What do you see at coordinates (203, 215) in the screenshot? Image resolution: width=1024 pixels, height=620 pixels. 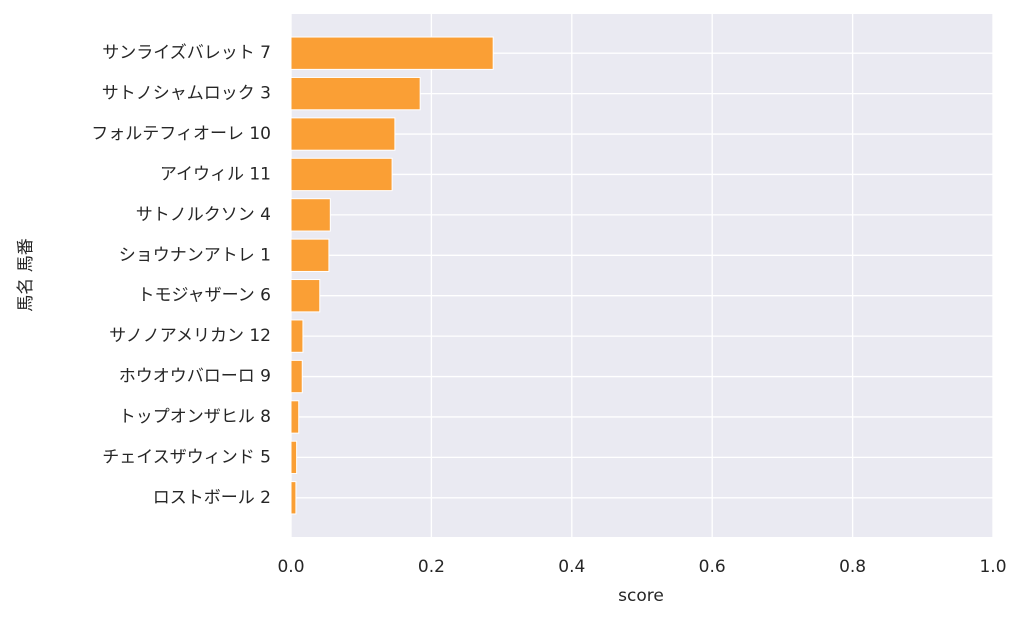 I see `y-tick-label: サトノルクソン 4` at bounding box center [203, 215].